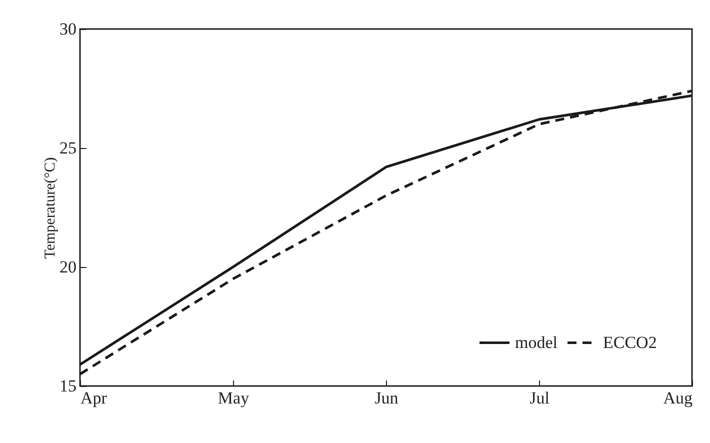  What do you see at coordinates (68, 386) in the screenshot?
I see `y-tick-label: 15` at bounding box center [68, 386].